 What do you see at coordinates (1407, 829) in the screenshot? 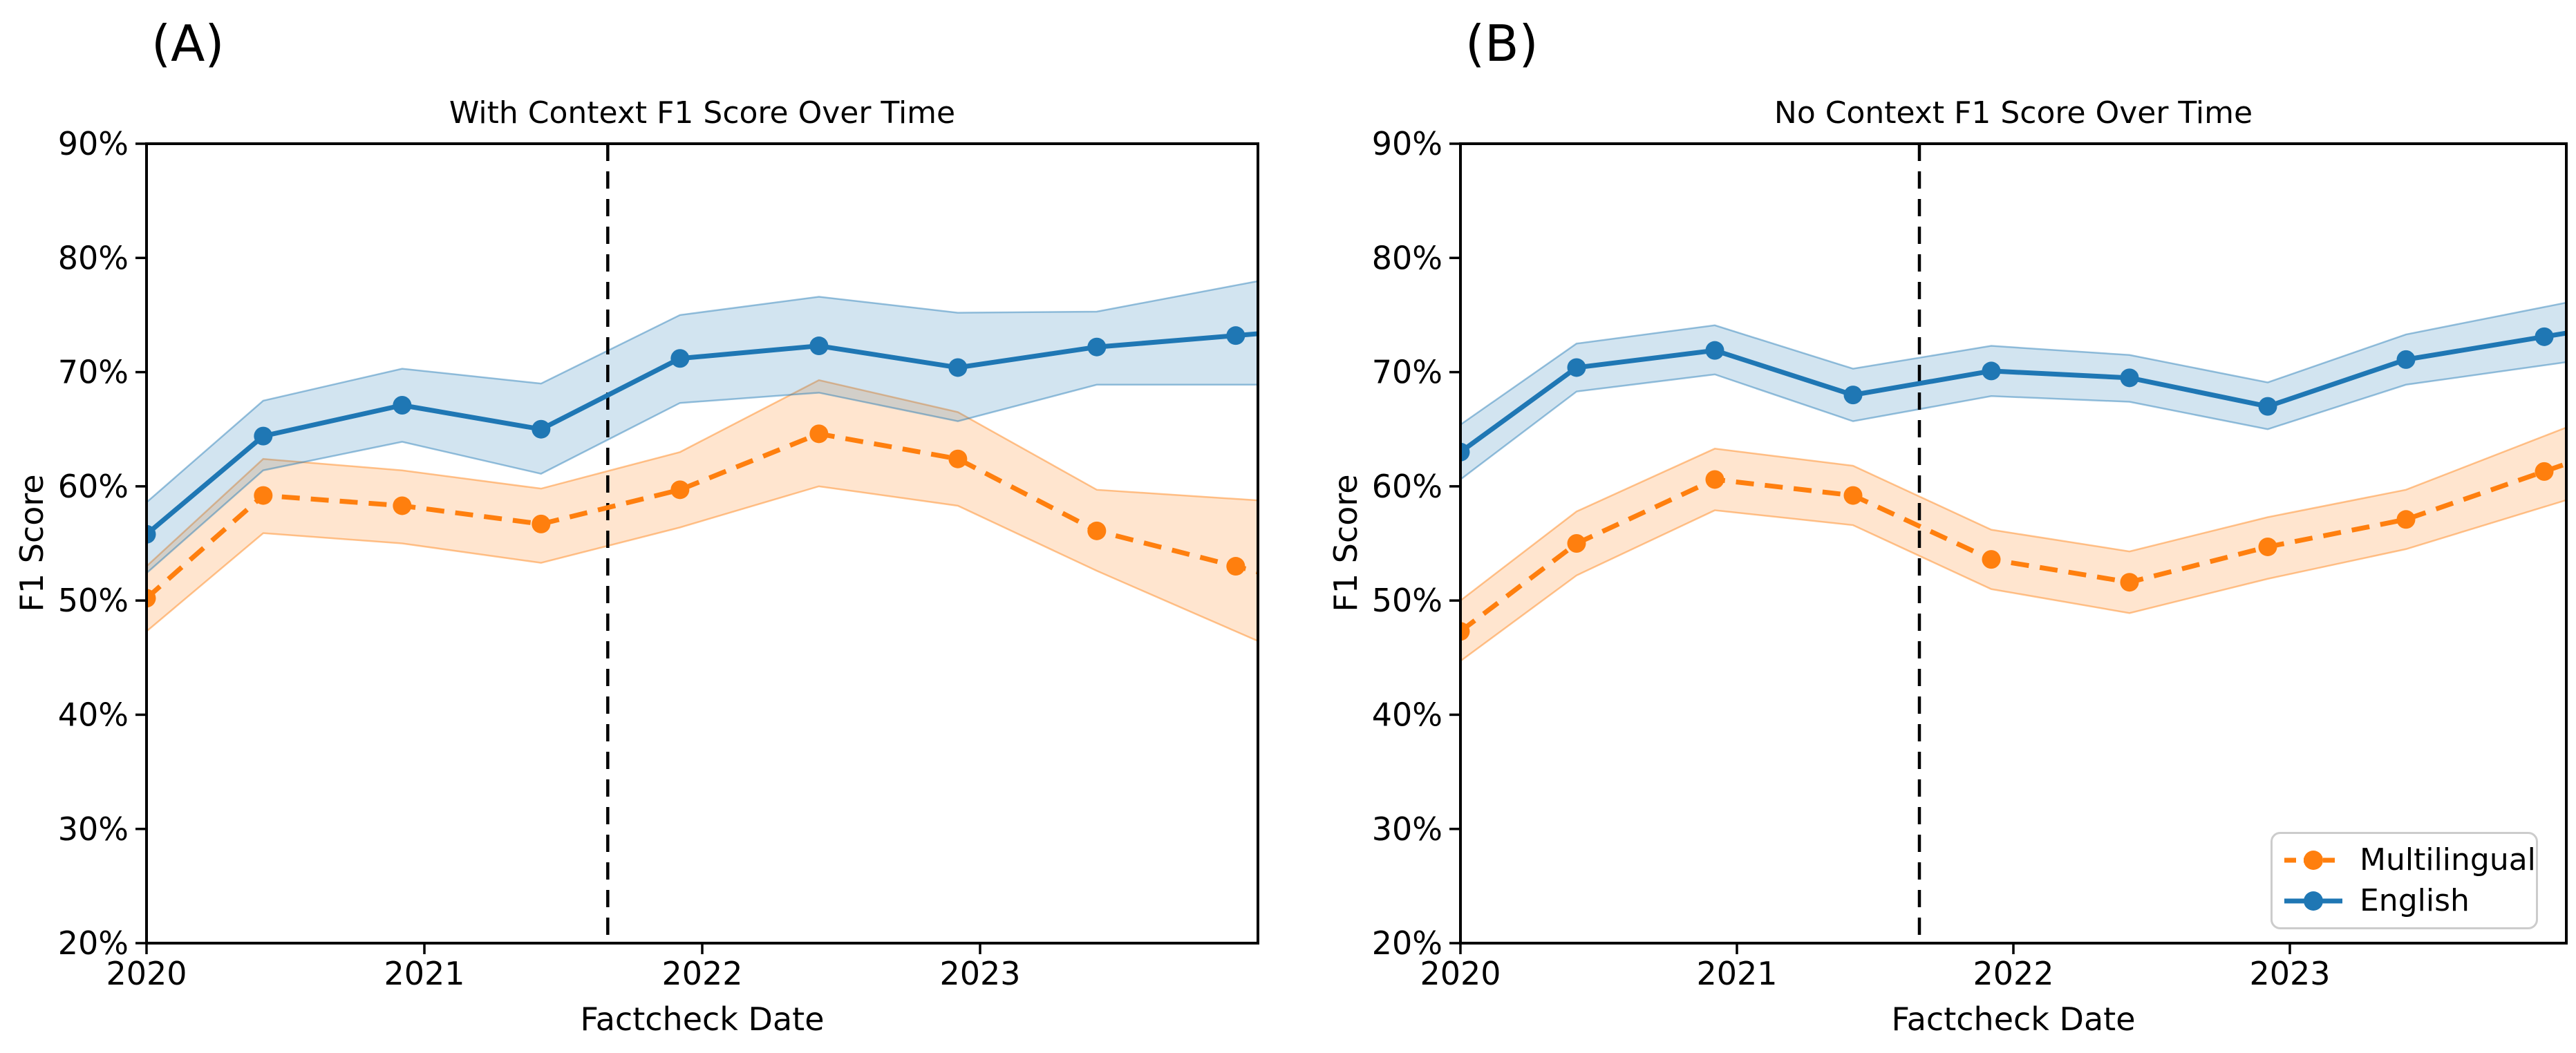
I see `panel-b-y-tick-label: 30%` at bounding box center [1407, 829].